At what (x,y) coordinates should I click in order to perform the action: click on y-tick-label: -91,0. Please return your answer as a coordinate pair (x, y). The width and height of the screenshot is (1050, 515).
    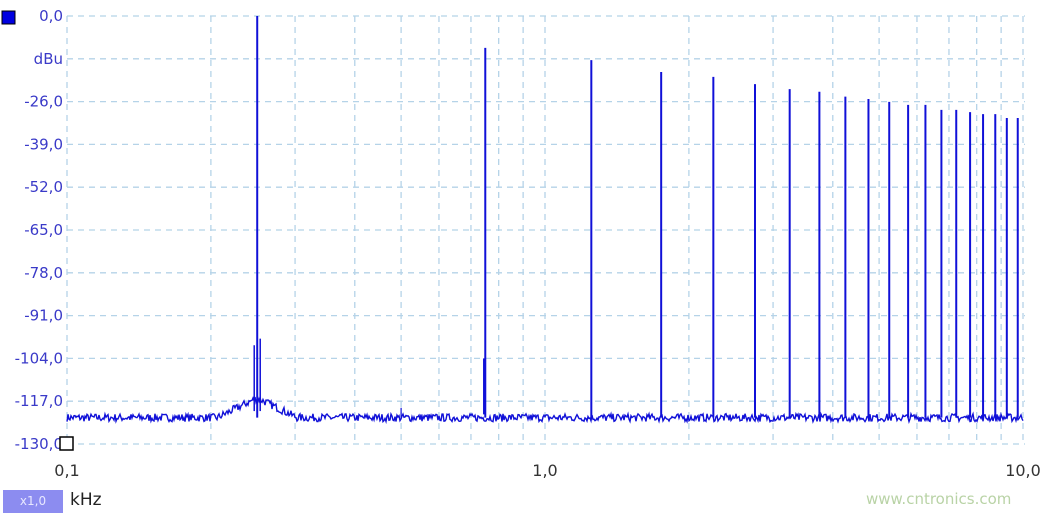
    Looking at the image, I should click on (43, 316).